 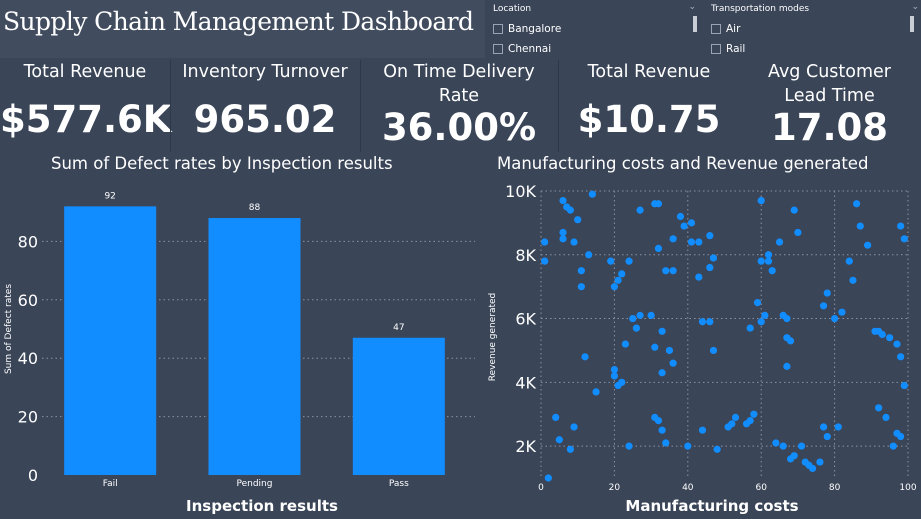 I want to click on kpi-value: $10.75, so click(x=649, y=119).